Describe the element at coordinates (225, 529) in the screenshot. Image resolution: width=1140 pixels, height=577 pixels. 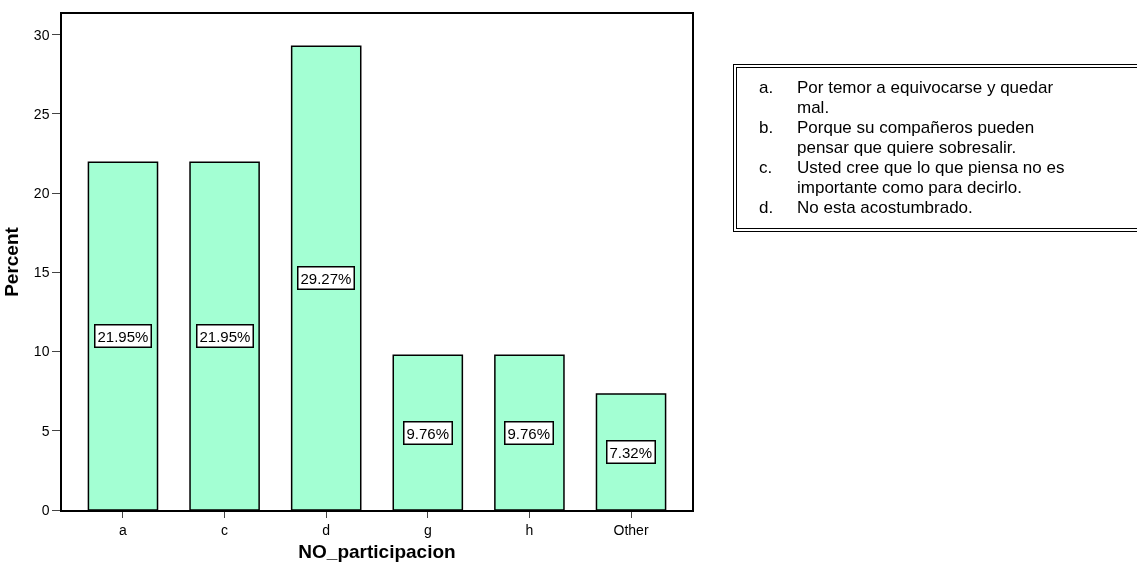
I see `x-tick-label: c` at that location.